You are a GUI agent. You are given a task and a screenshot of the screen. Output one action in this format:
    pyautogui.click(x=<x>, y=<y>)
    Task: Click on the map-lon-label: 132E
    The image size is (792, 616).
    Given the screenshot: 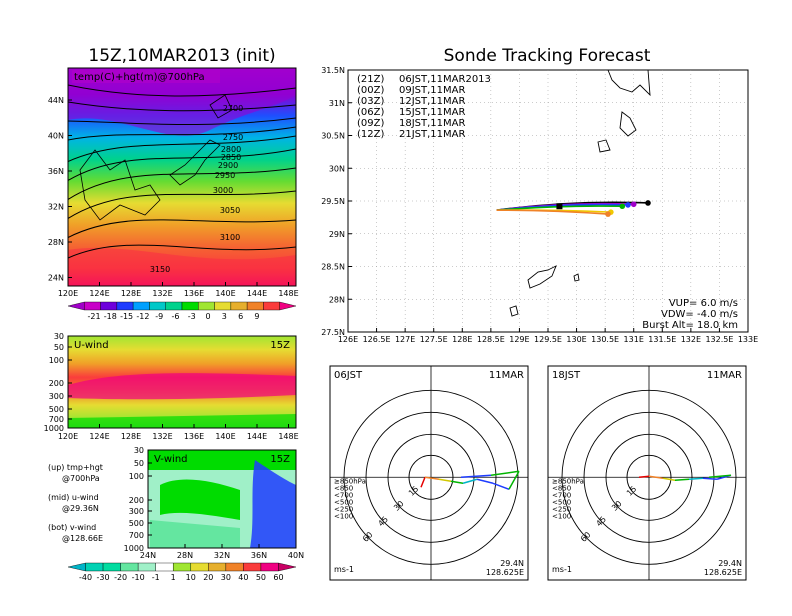 What is the action you would take?
    pyautogui.click(x=162, y=293)
    